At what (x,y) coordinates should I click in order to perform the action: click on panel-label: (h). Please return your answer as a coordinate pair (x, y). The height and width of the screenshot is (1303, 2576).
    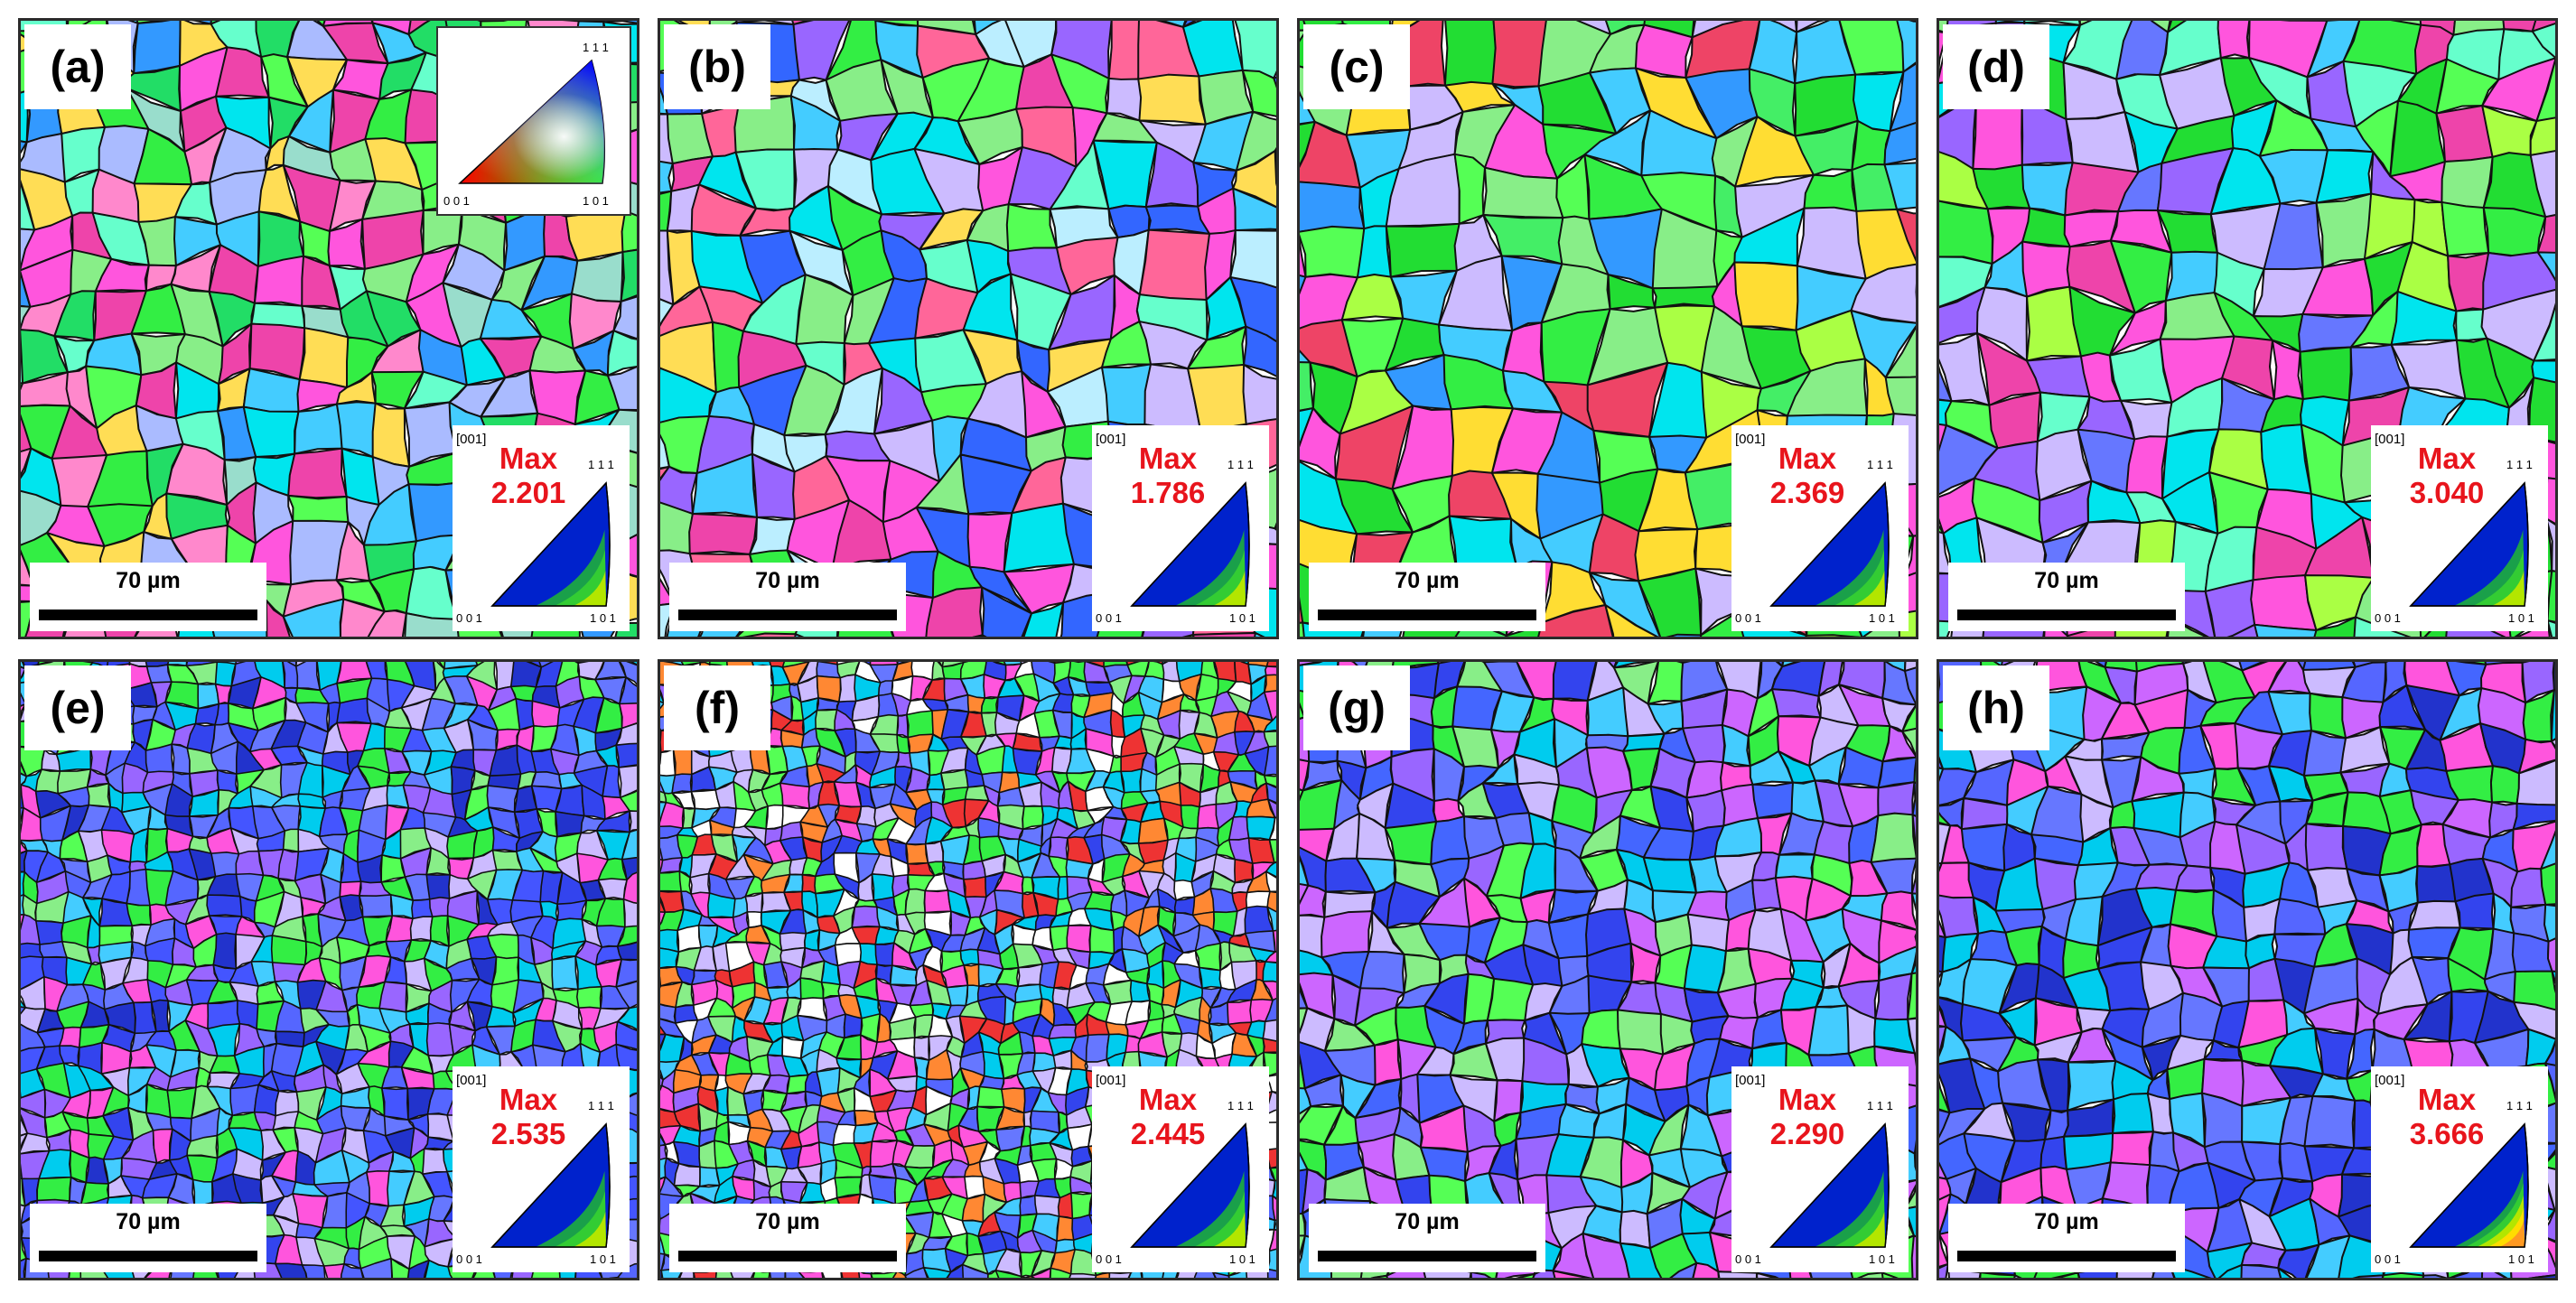
    Looking at the image, I should click on (1996, 707).